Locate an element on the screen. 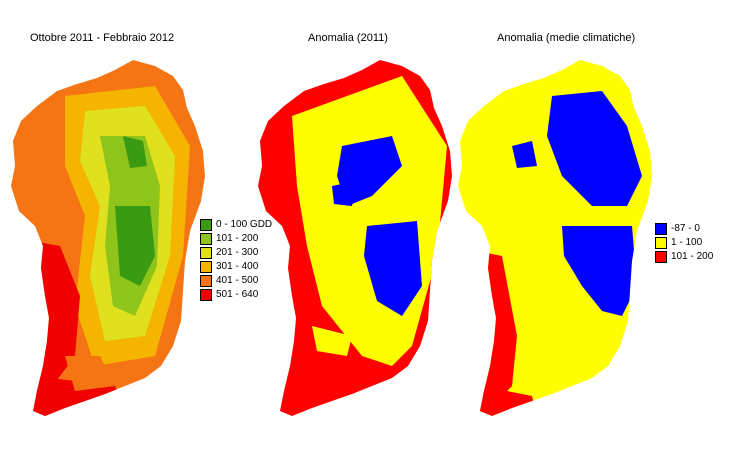  legend-label: 1 - 100 is located at coordinates (687, 242).